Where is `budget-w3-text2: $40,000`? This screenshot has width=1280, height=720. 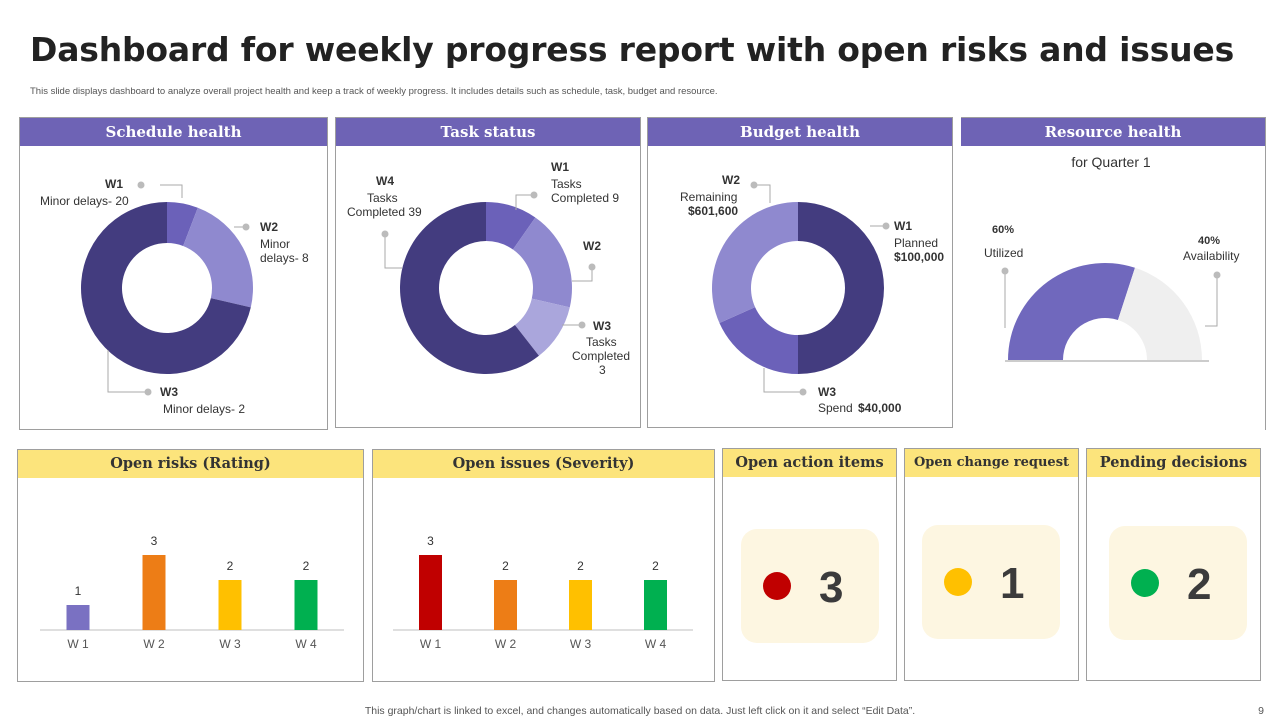 budget-w3-text2: $40,000 is located at coordinates (880, 408).